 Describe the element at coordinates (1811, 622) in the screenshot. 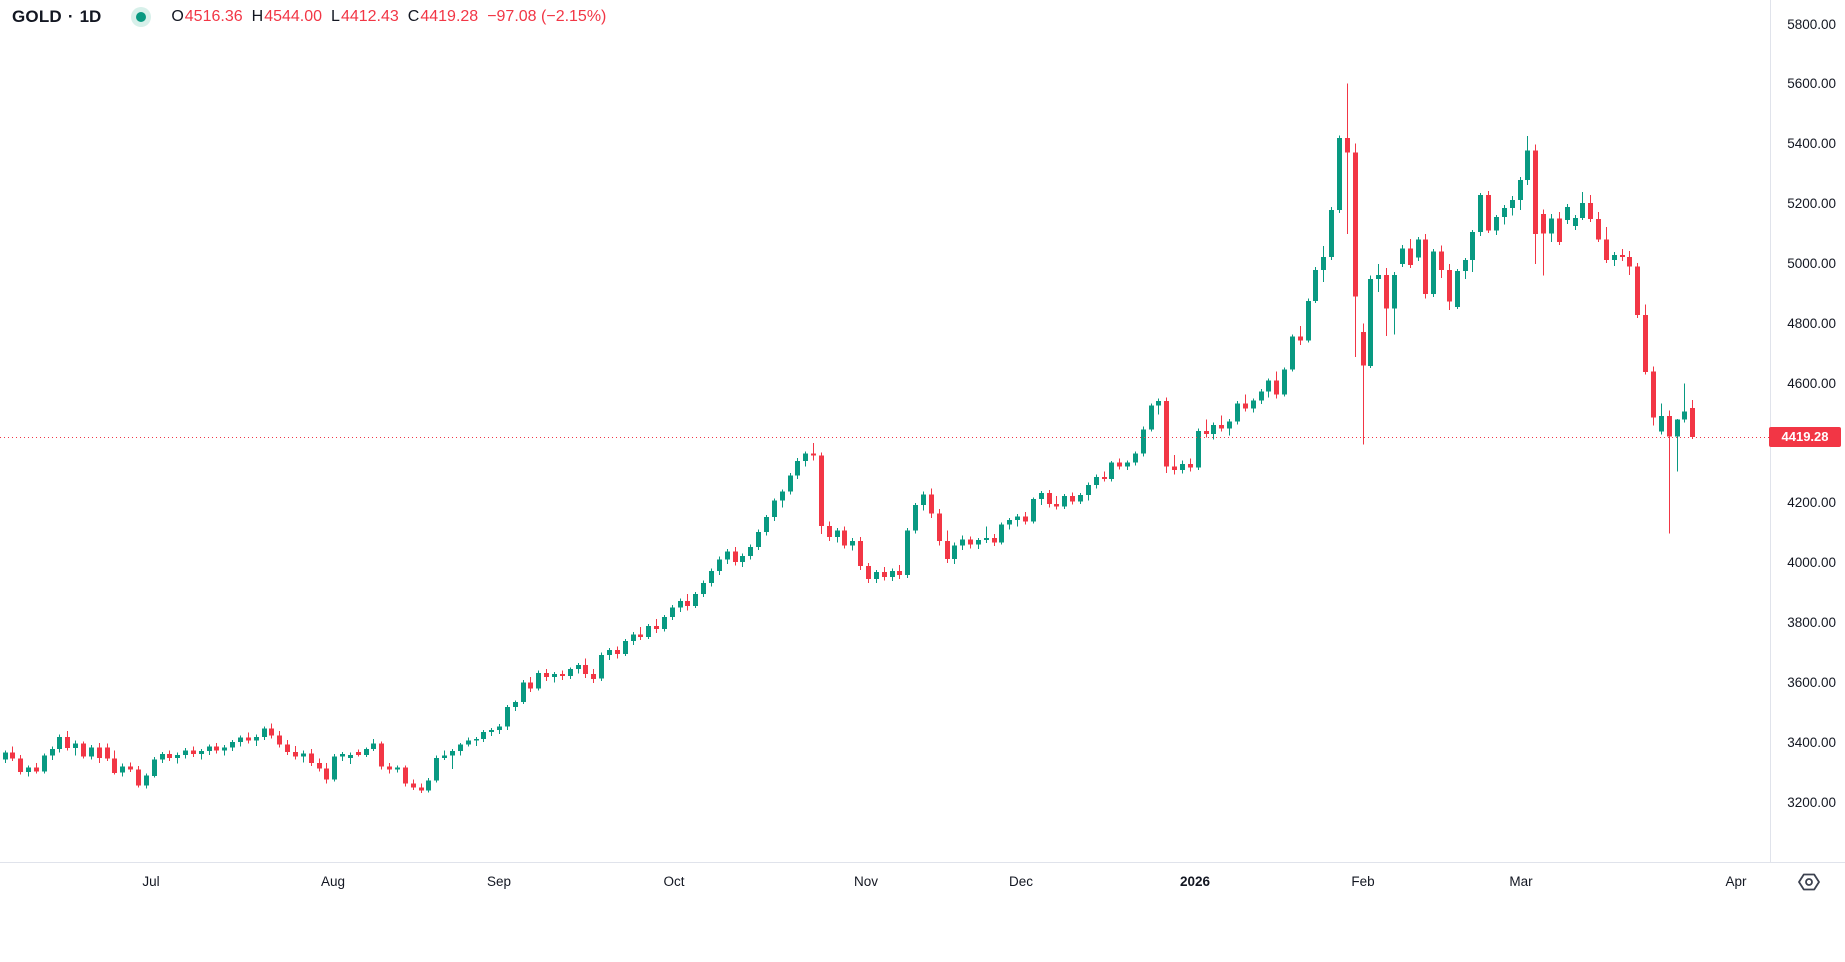

I see `price-tick-label: 3800.00` at that location.